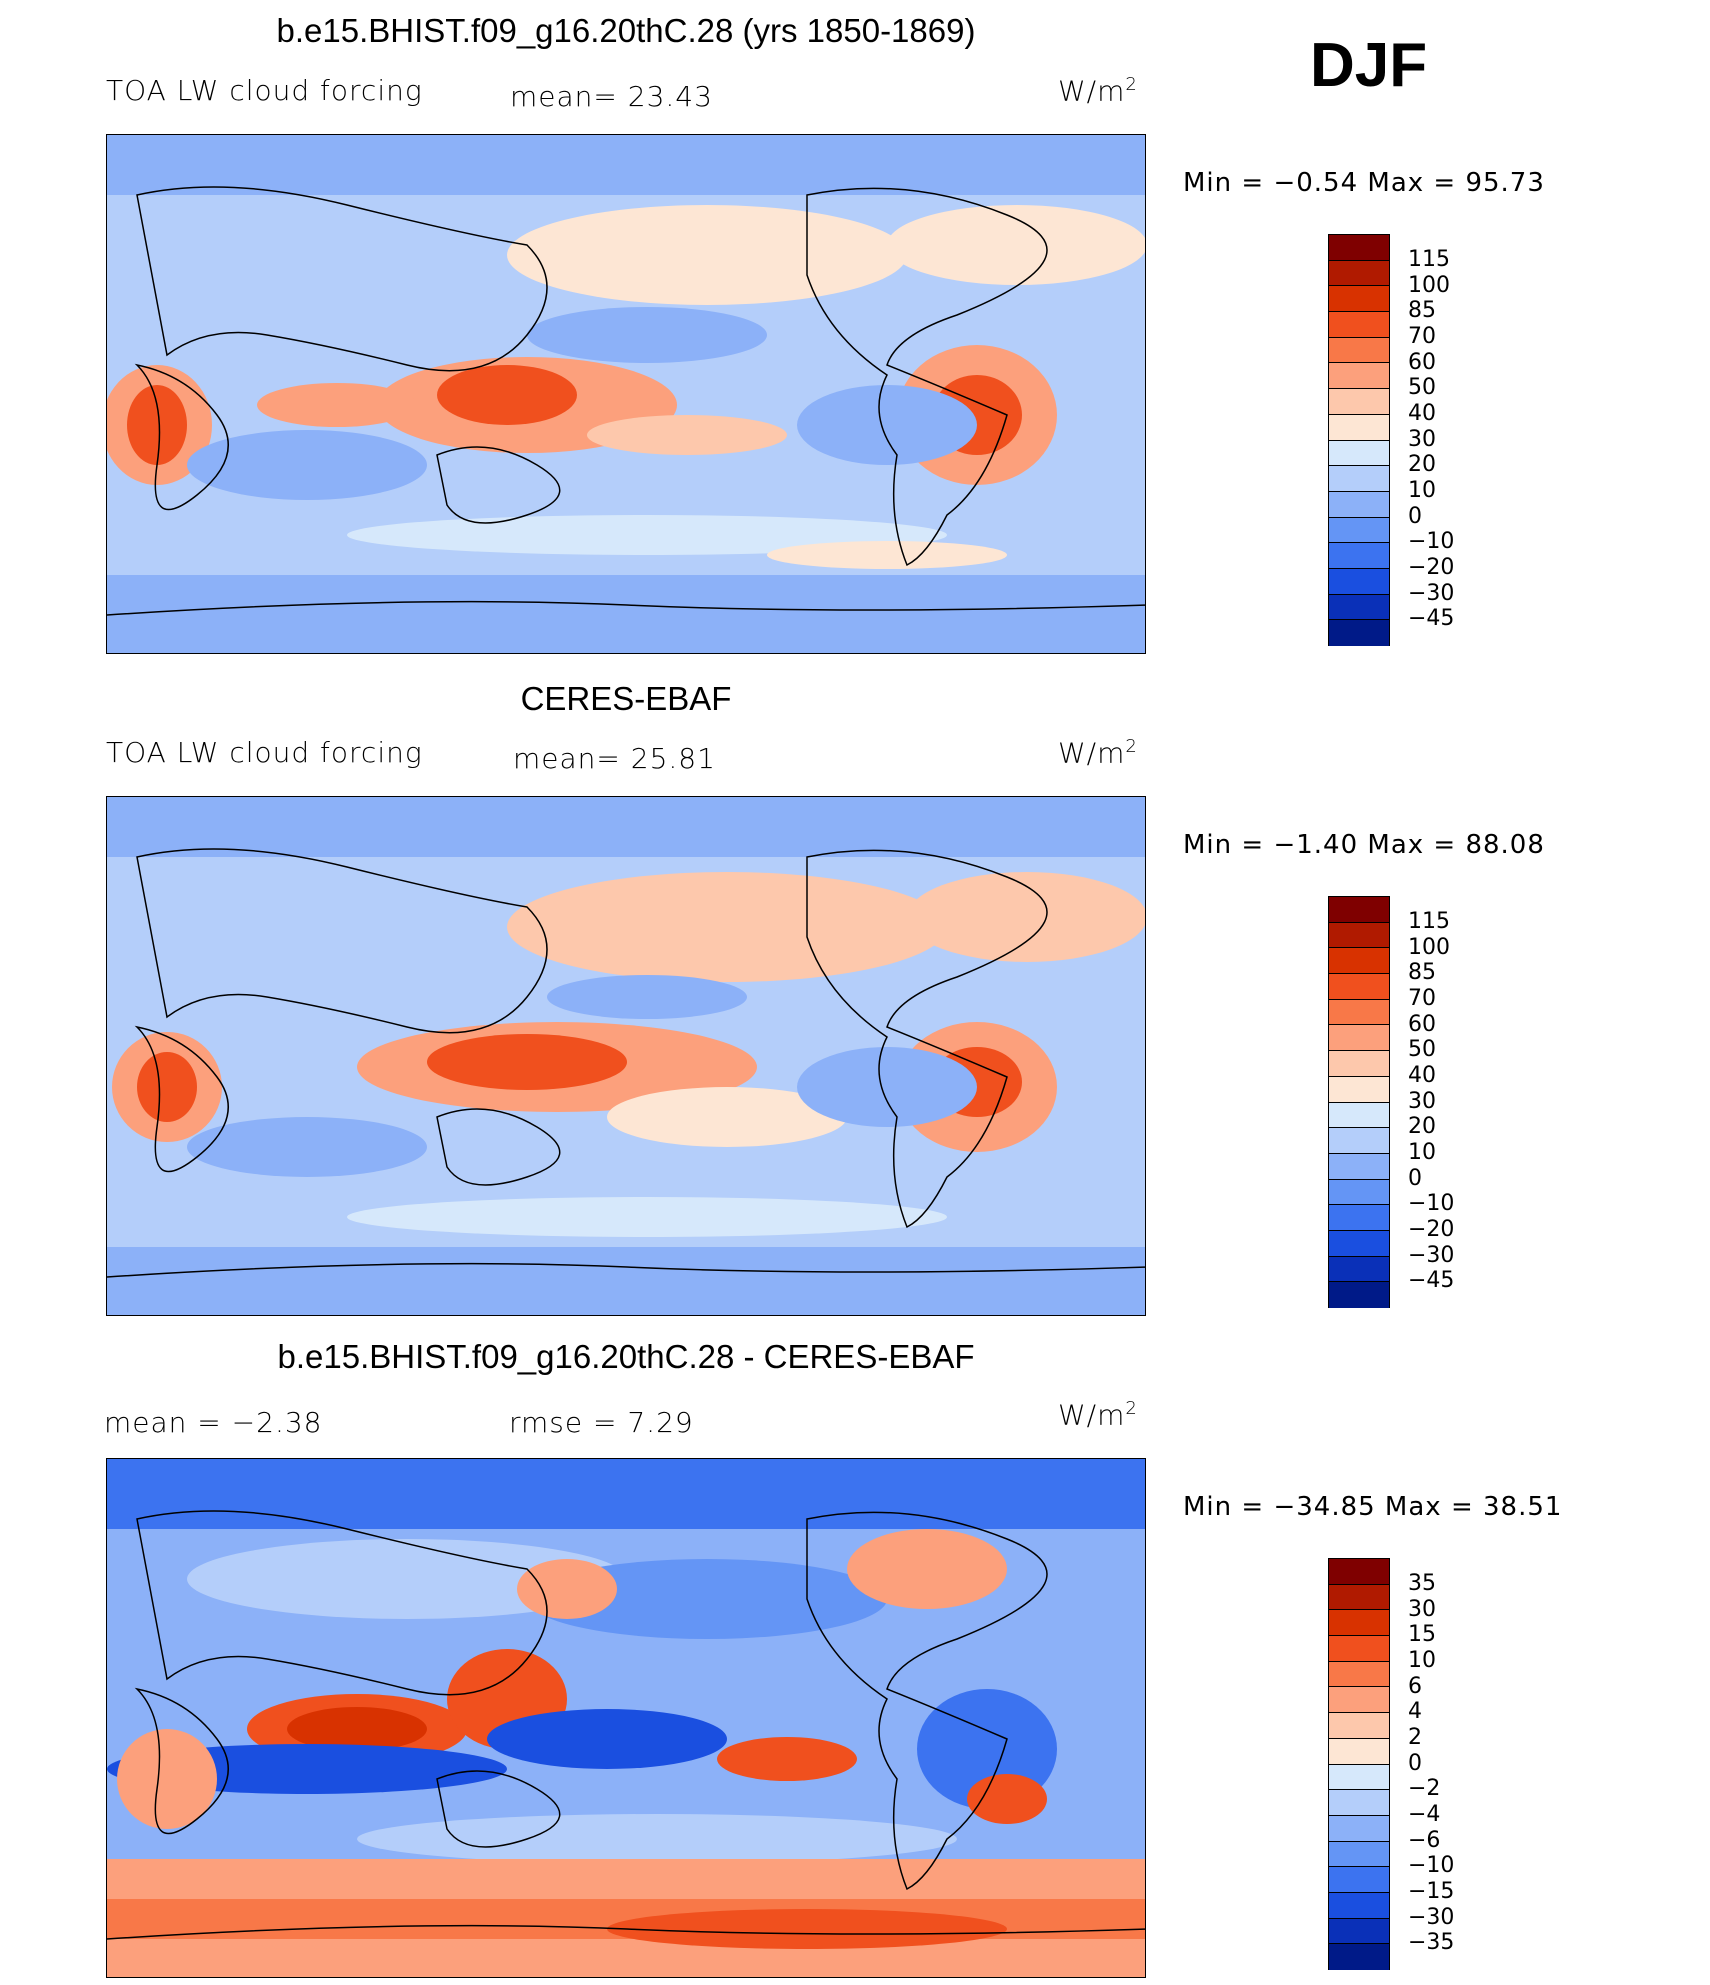 Image resolution: width=1710 pixels, height=1985 pixels. I want to click on panel3-units-label: W/m2, so click(1098, 1415).